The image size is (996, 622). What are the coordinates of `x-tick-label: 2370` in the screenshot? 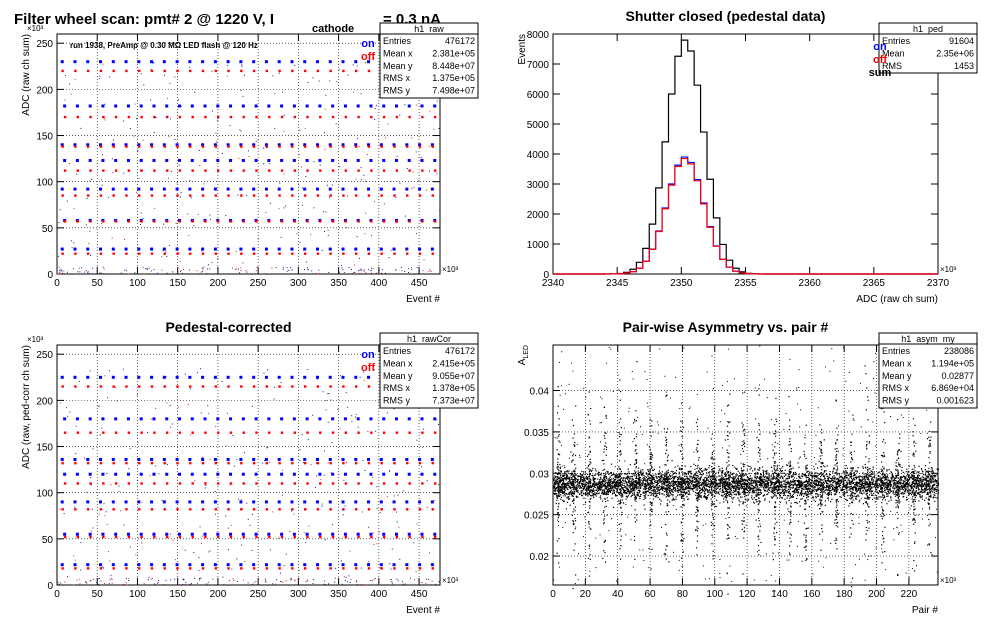 It's located at (938, 283).